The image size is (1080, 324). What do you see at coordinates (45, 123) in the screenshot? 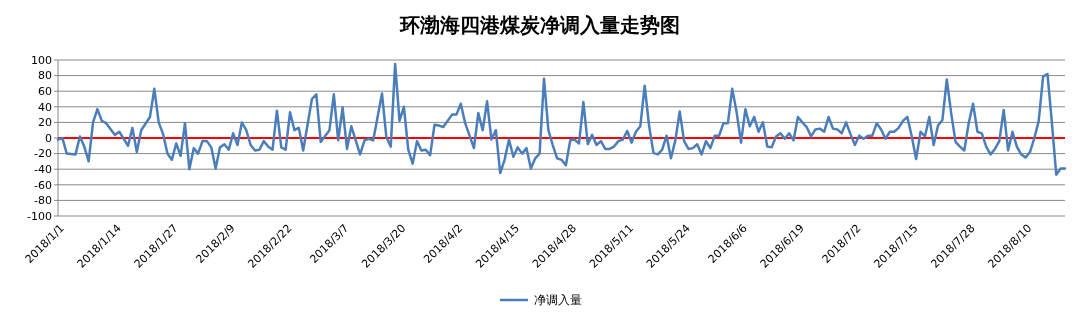
I see `y-tick-label: 20` at bounding box center [45, 123].